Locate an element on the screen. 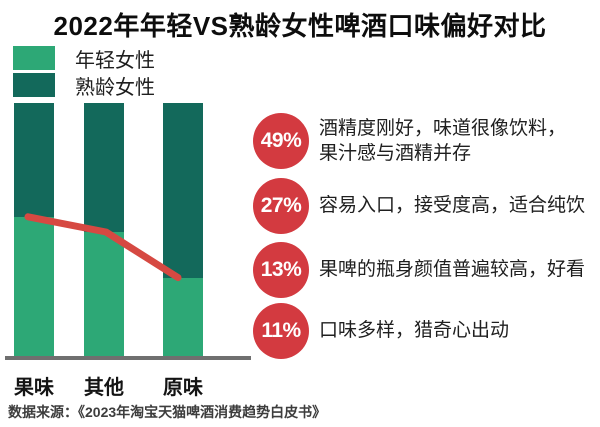 Image resolution: width=600 pixels, height=427 pixels. x-axis-line is located at coordinates (128, 358).